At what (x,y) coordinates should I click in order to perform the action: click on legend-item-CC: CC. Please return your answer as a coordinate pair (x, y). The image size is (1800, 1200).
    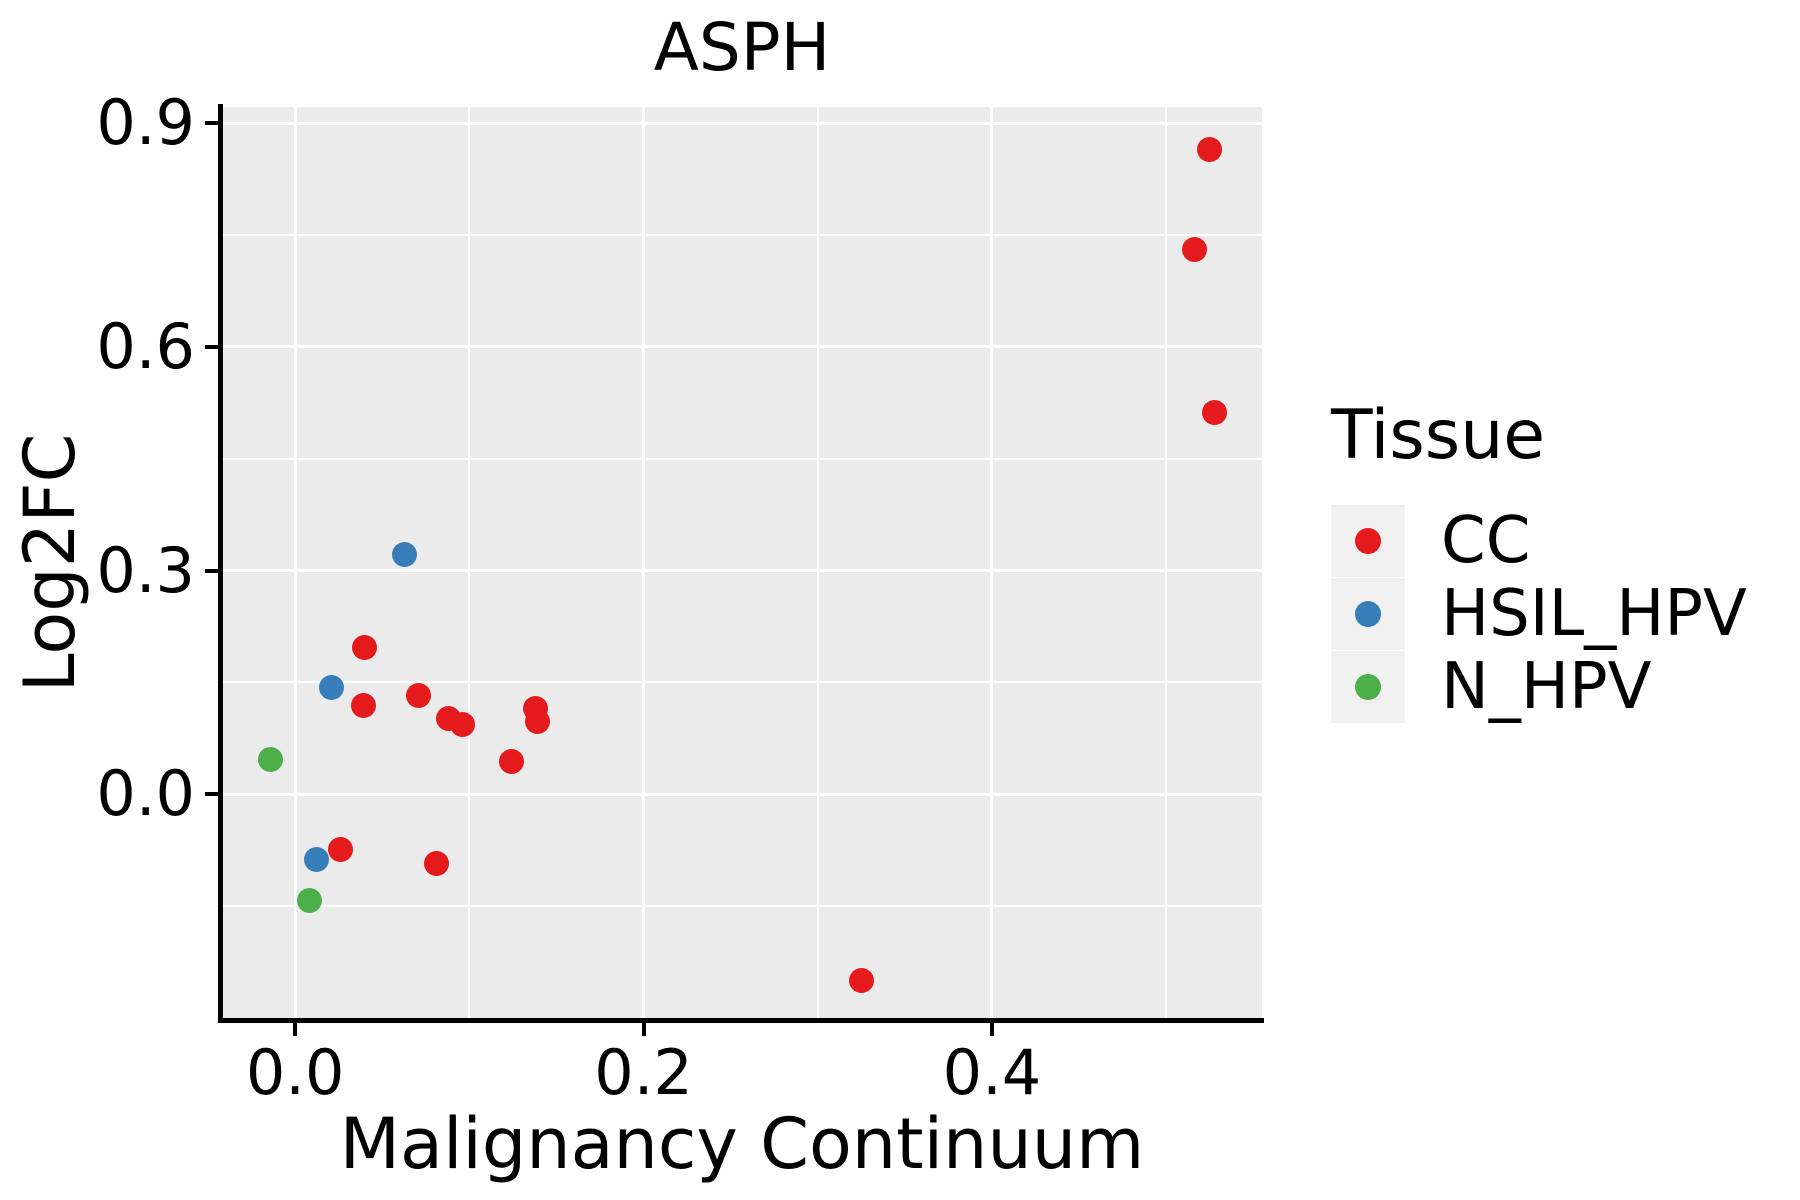
    Looking at the image, I should click on (1539, 540).